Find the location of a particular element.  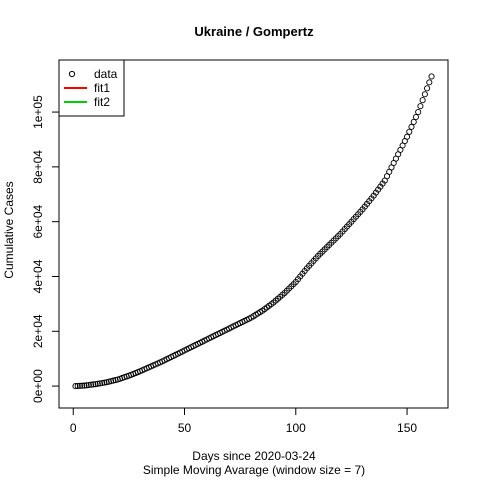

x-axis-label: Days since 2020-03-24 is located at coordinates (254, 456).